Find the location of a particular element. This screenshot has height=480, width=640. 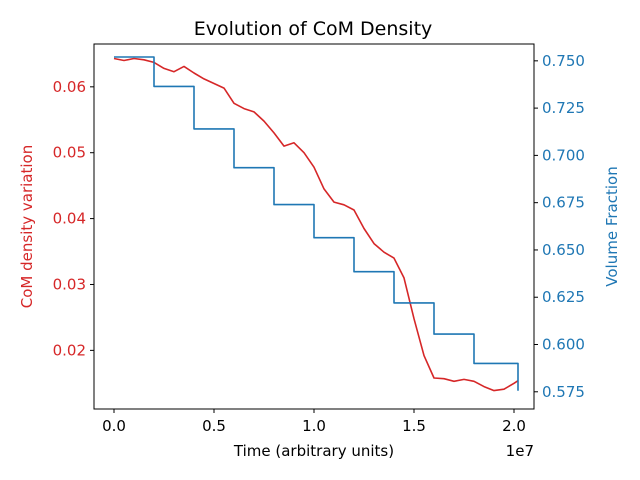

y-left-tick-label: 0.06 is located at coordinates (69, 87).